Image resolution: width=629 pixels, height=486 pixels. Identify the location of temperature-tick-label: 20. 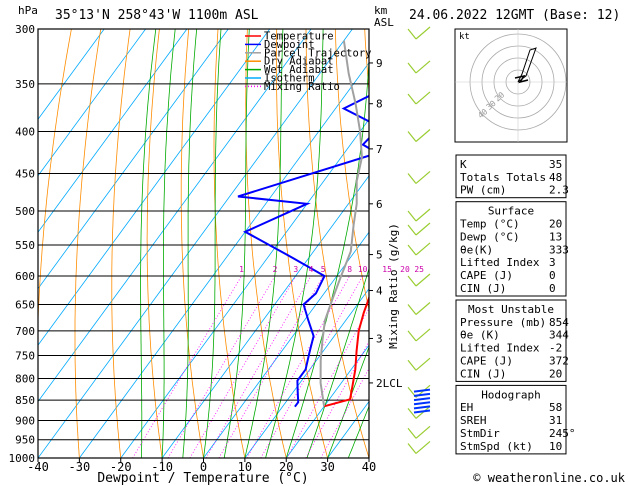
(286, 467).